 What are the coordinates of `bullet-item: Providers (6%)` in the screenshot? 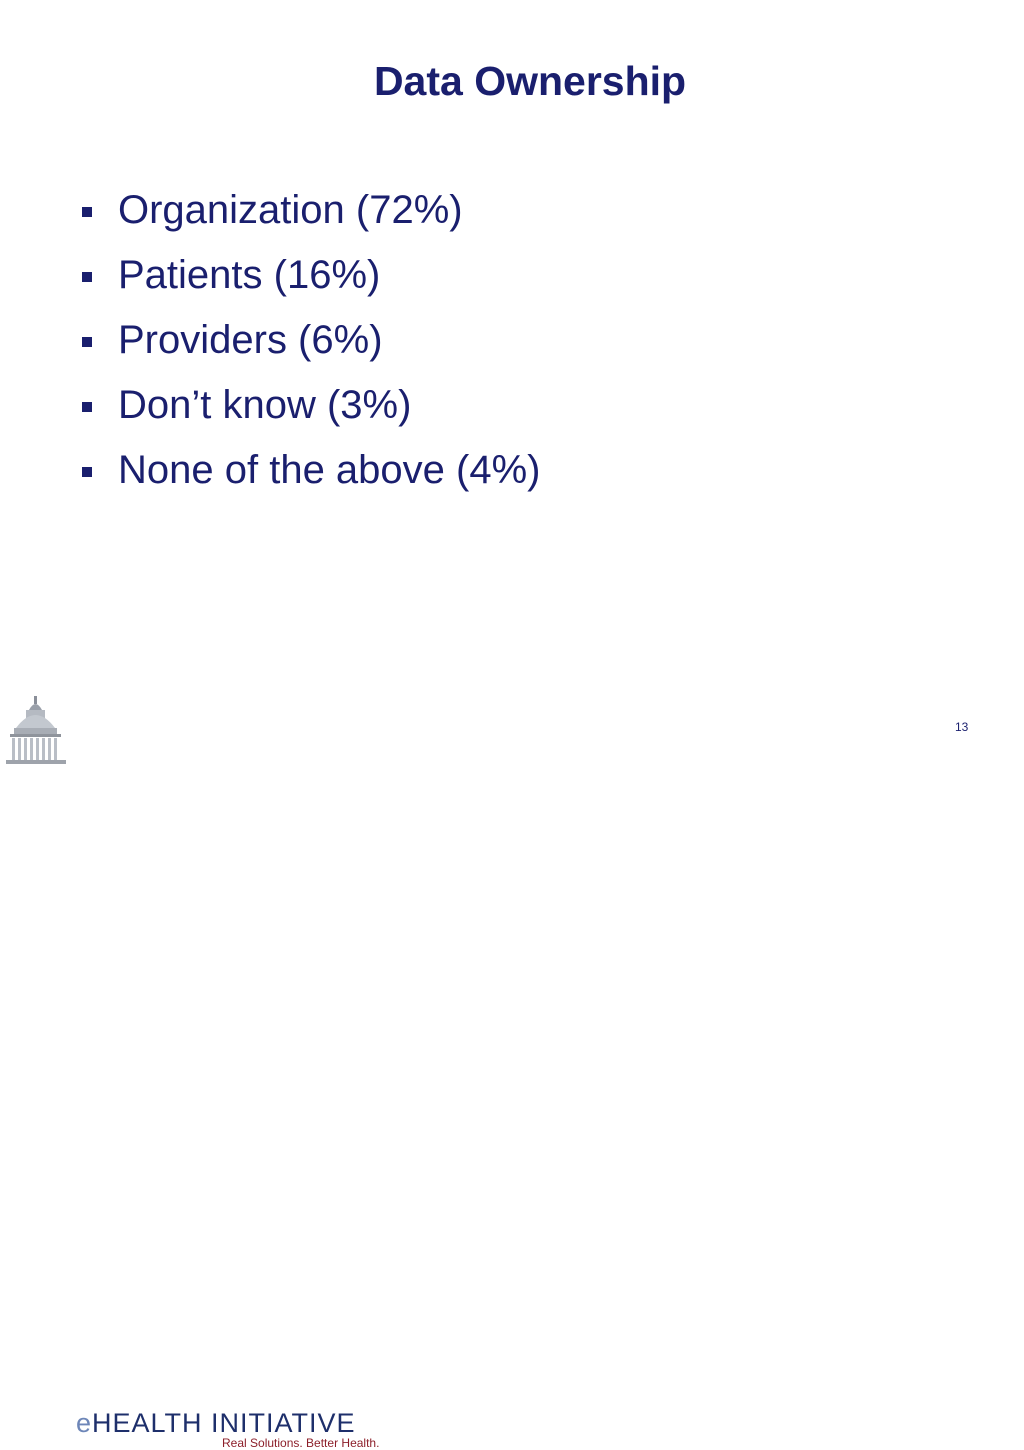 It's located at (311, 340).